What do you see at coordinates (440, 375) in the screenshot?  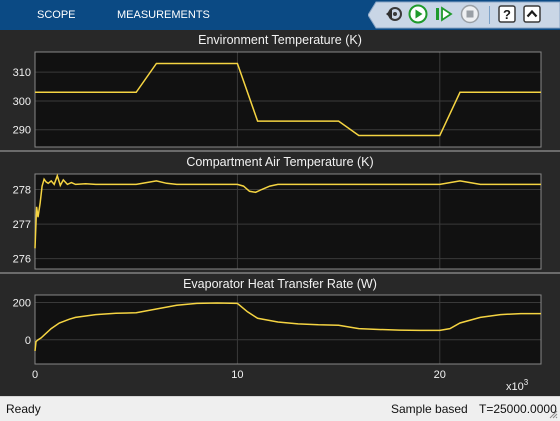 I see `x-tick-label: 20` at bounding box center [440, 375].